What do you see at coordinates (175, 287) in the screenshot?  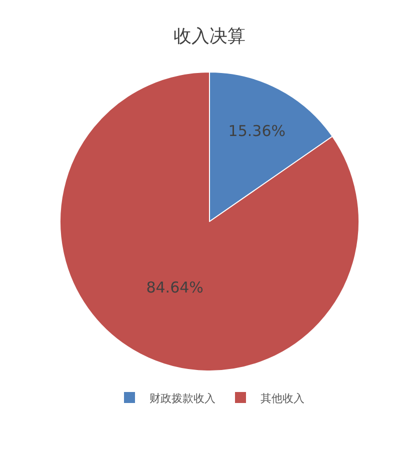 I see `data-label: 84.64%` at bounding box center [175, 287].